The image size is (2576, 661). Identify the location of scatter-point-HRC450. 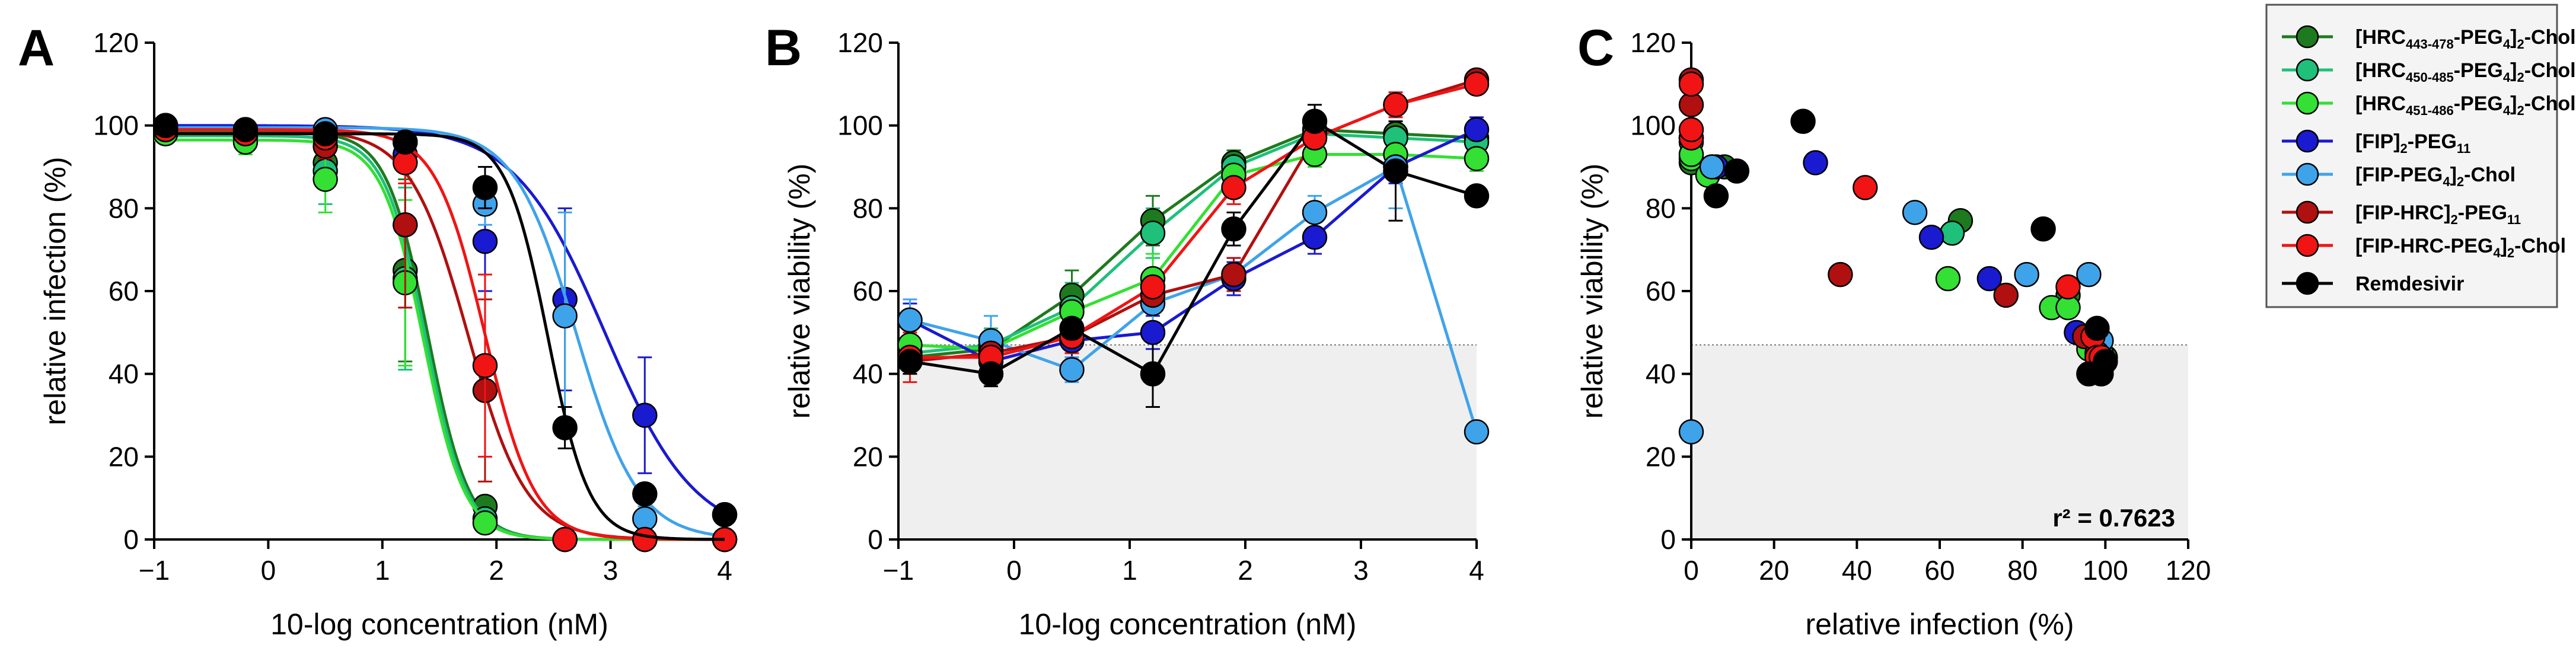
(1952, 233).